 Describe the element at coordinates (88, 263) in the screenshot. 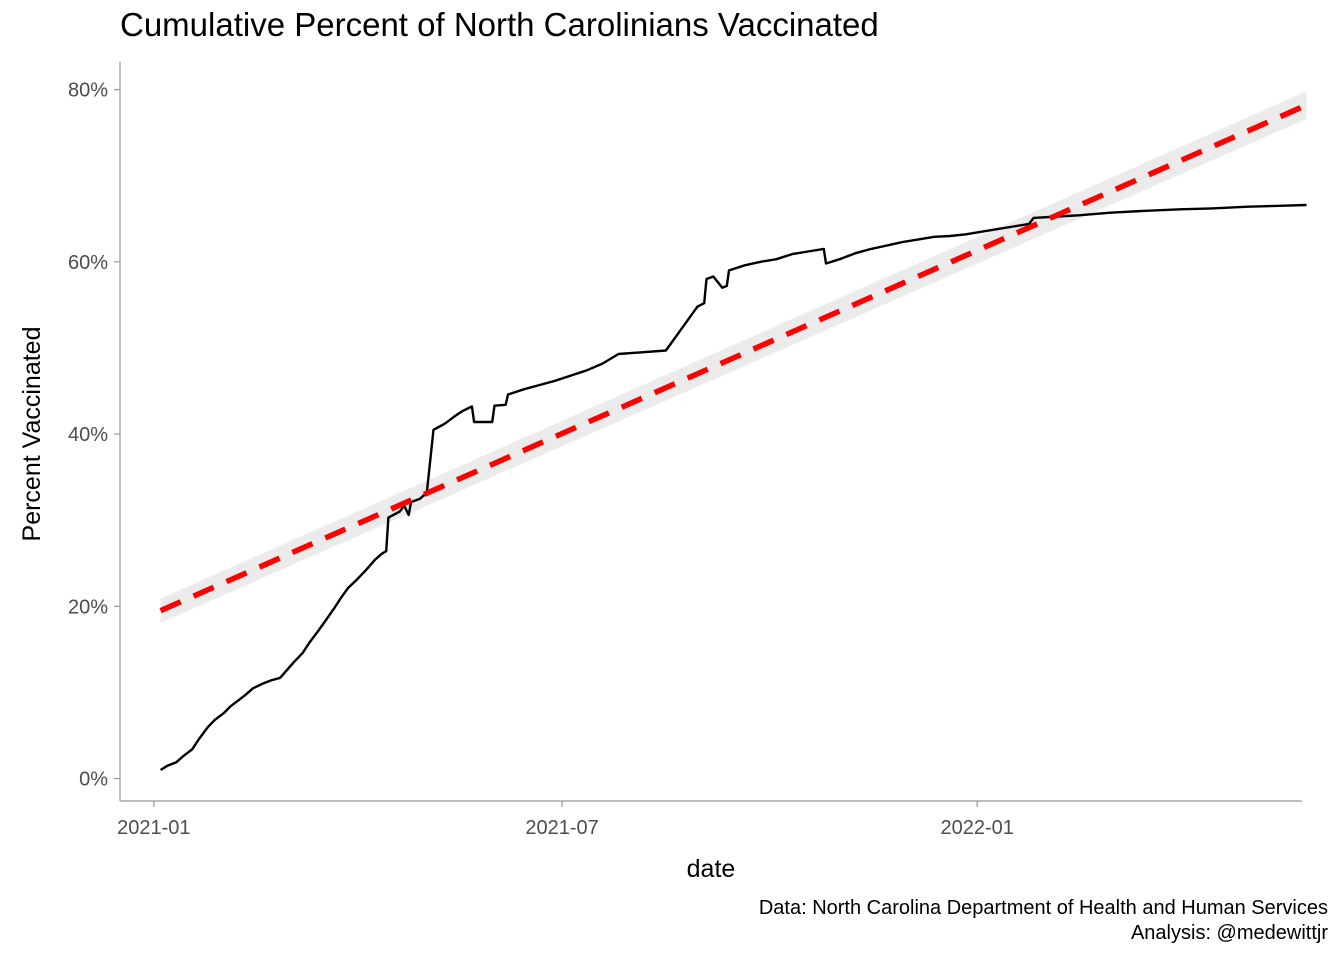

I see `y-tick-label: 60%` at that location.